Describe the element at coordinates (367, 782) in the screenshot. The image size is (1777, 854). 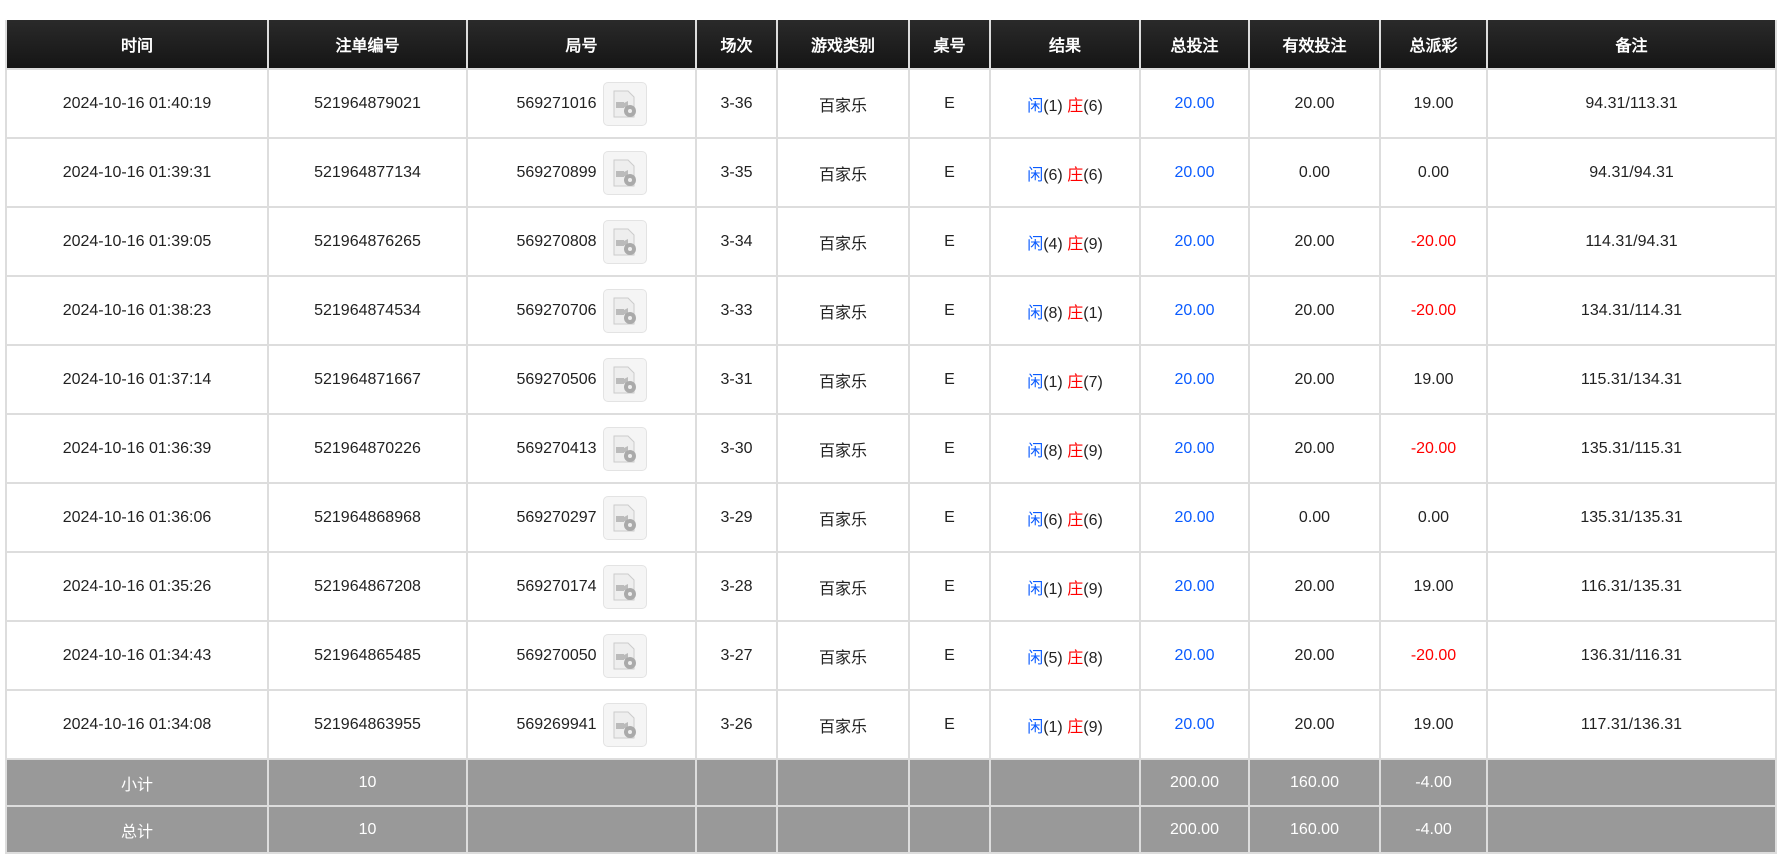
I see `subtotal-count: 10` at that location.